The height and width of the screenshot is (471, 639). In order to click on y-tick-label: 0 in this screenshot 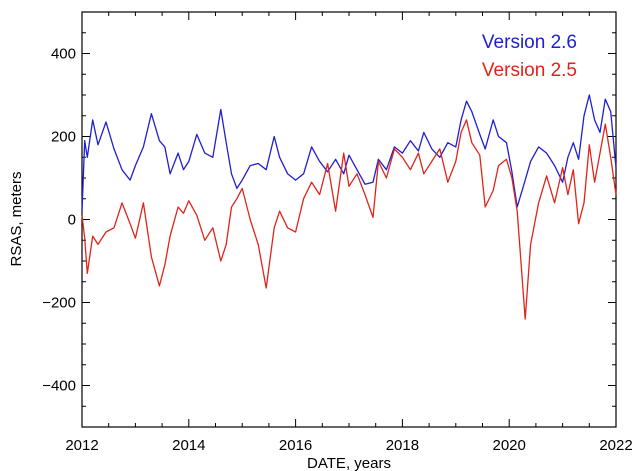, I will do `click(72, 220)`.